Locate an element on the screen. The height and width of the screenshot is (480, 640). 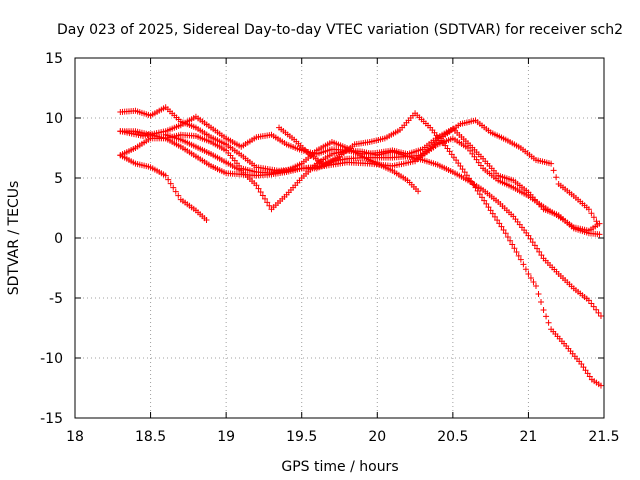
y-tick-label: 0 is located at coordinates (58, 239).